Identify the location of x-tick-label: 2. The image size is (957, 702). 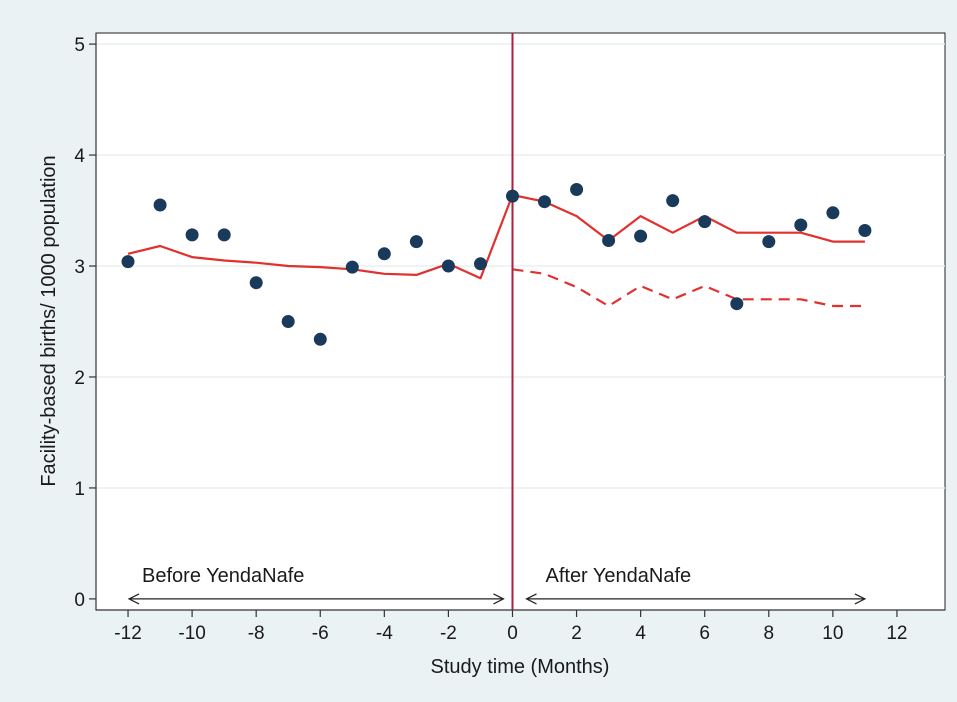
(576, 633).